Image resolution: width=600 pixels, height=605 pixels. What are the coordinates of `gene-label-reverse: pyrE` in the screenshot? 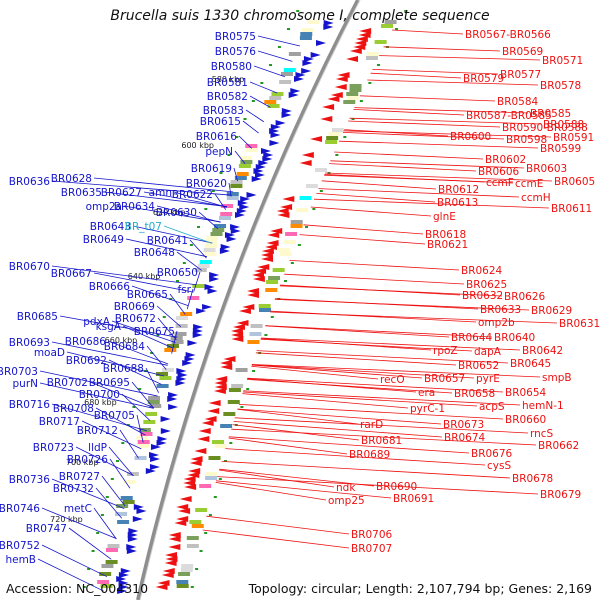 It's located at (488, 379).